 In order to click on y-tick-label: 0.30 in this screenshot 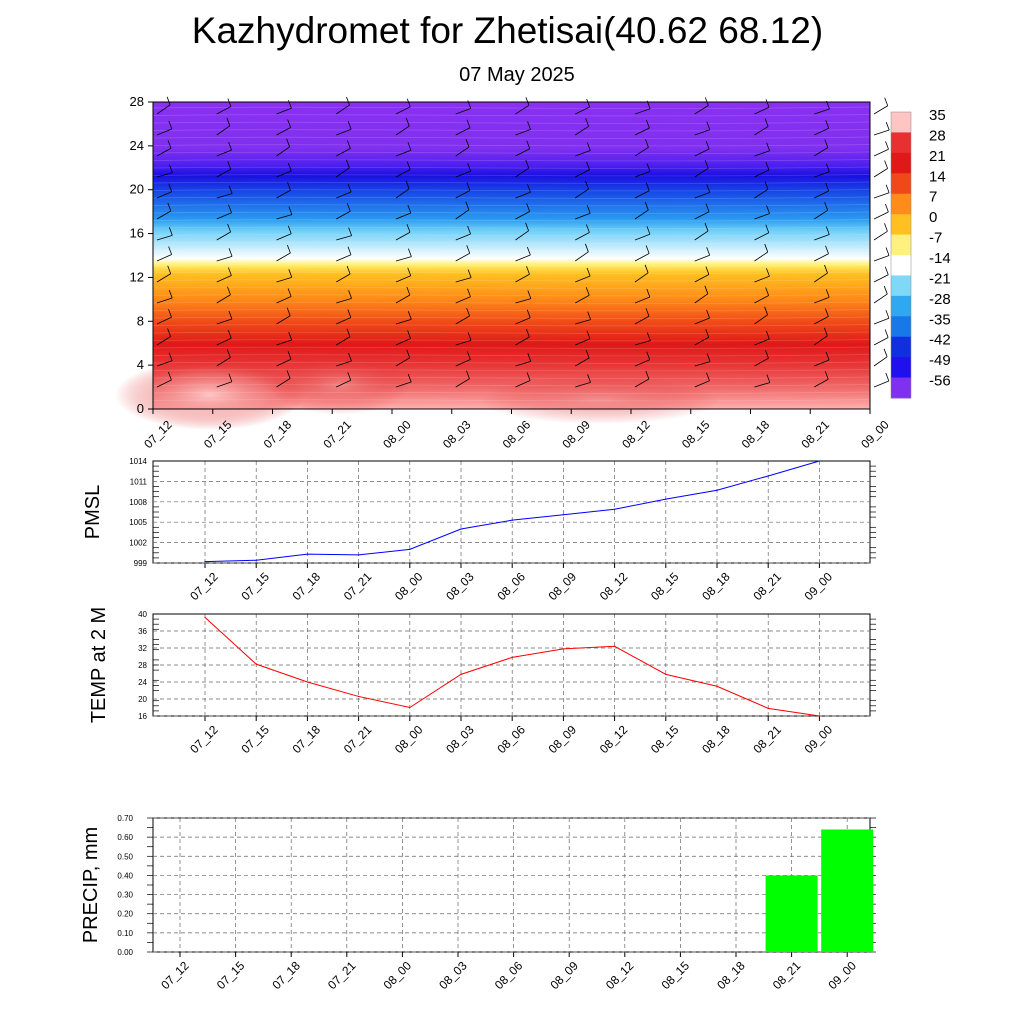, I will do `click(125, 895)`.